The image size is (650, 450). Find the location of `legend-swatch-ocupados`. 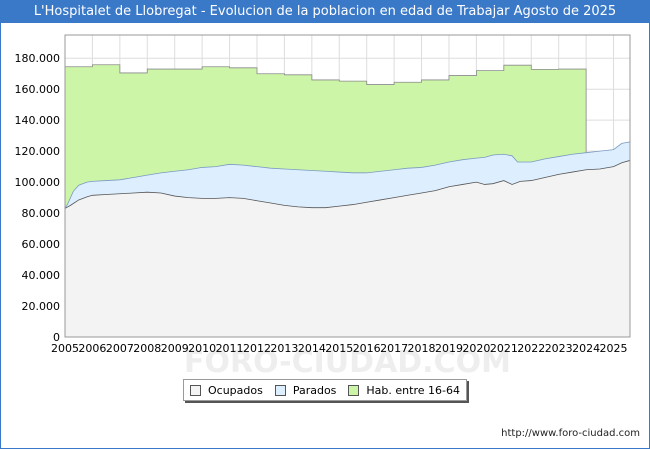

legend-swatch-ocupados is located at coordinates (195, 390).